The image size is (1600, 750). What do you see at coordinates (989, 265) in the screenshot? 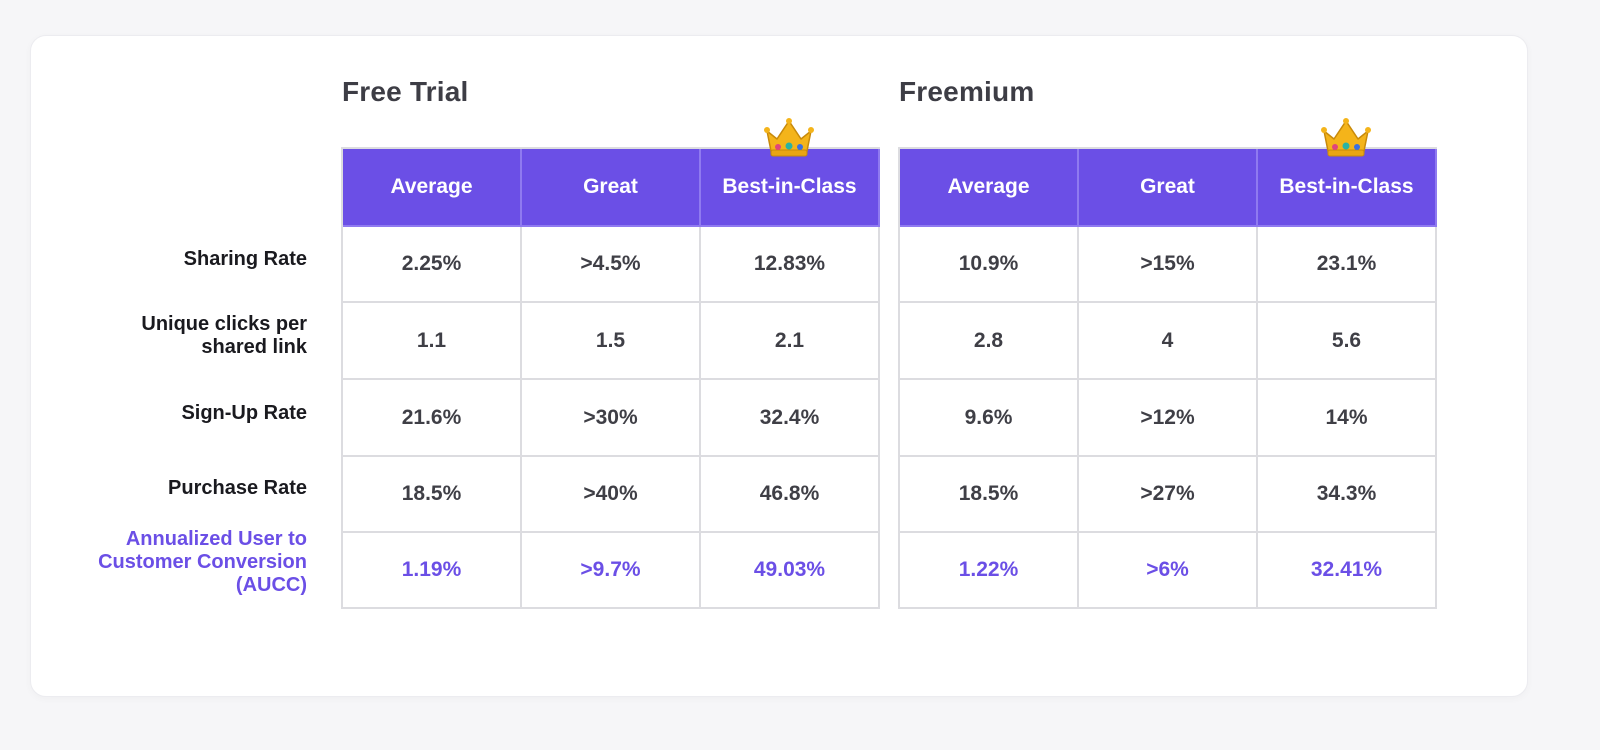
I see `table-cell: 10.9%` at bounding box center [989, 265].